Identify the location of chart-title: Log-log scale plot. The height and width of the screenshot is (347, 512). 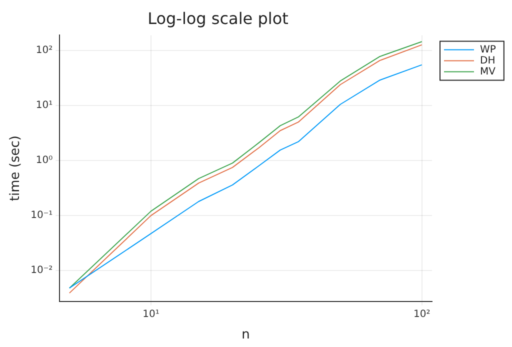
(218, 18).